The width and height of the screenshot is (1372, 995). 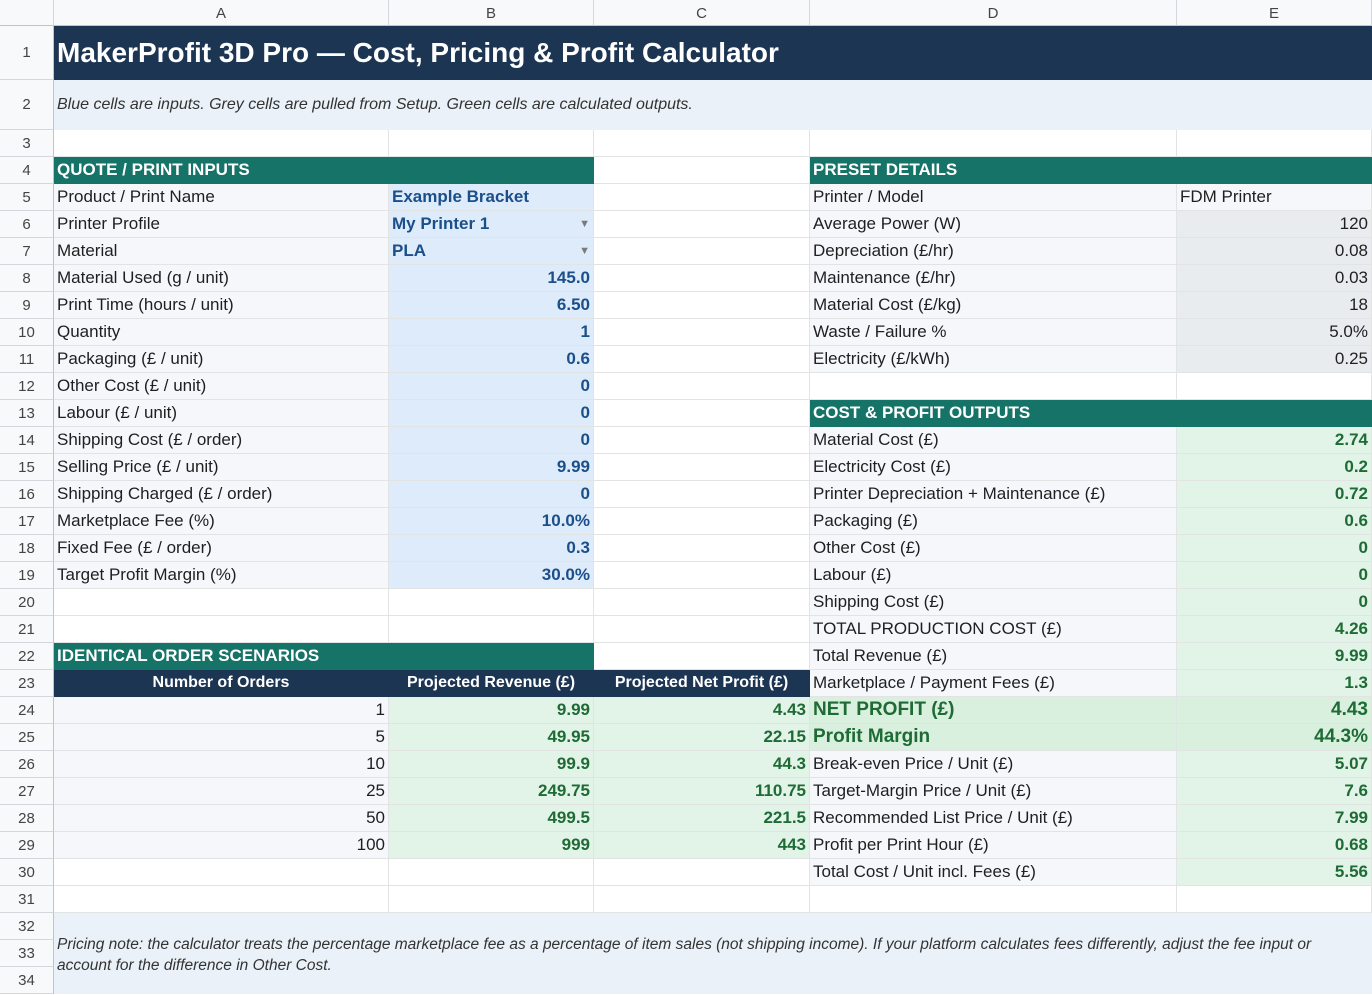 What do you see at coordinates (1274, 710) in the screenshot?
I see `output-value: 4.43` at bounding box center [1274, 710].